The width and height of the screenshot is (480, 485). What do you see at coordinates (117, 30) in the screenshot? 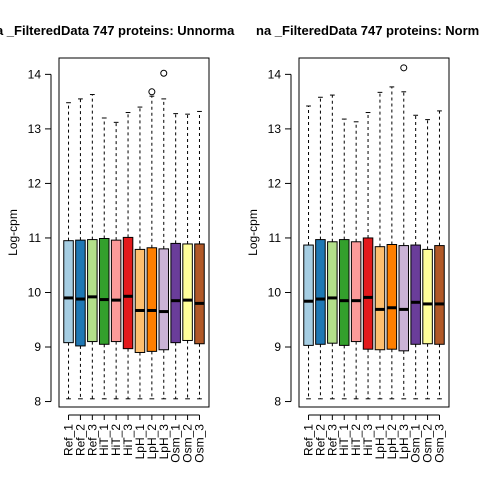
I see `chart-title: na _FilteredData 747 proteins: Unnorma` at bounding box center [117, 30].